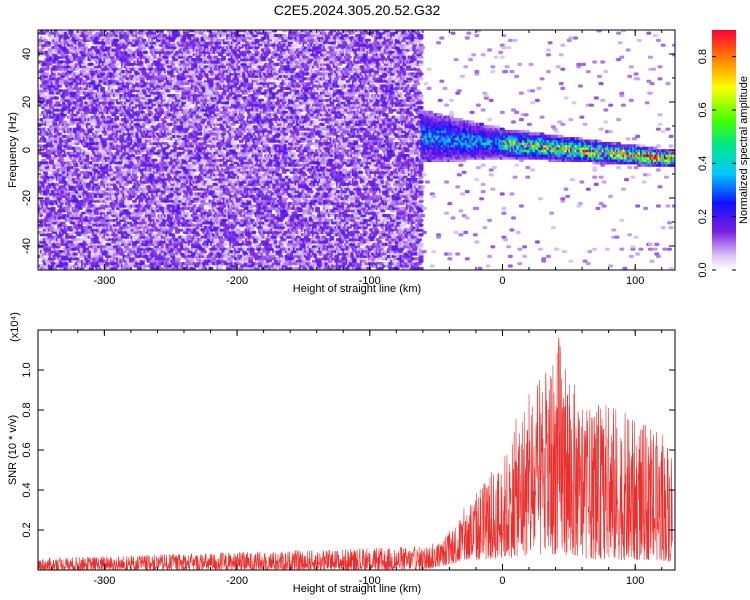  Describe the element at coordinates (357, 10) in the screenshot. I see `chart-title: C2E5.2024.305.20.52.G32` at that location.